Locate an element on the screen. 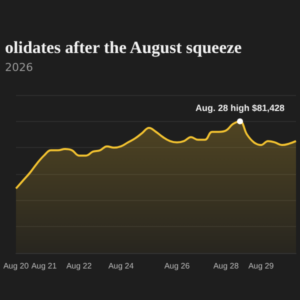 The height and width of the screenshot is (300, 300). chart-subtitle: 2026 is located at coordinates (19, 67).